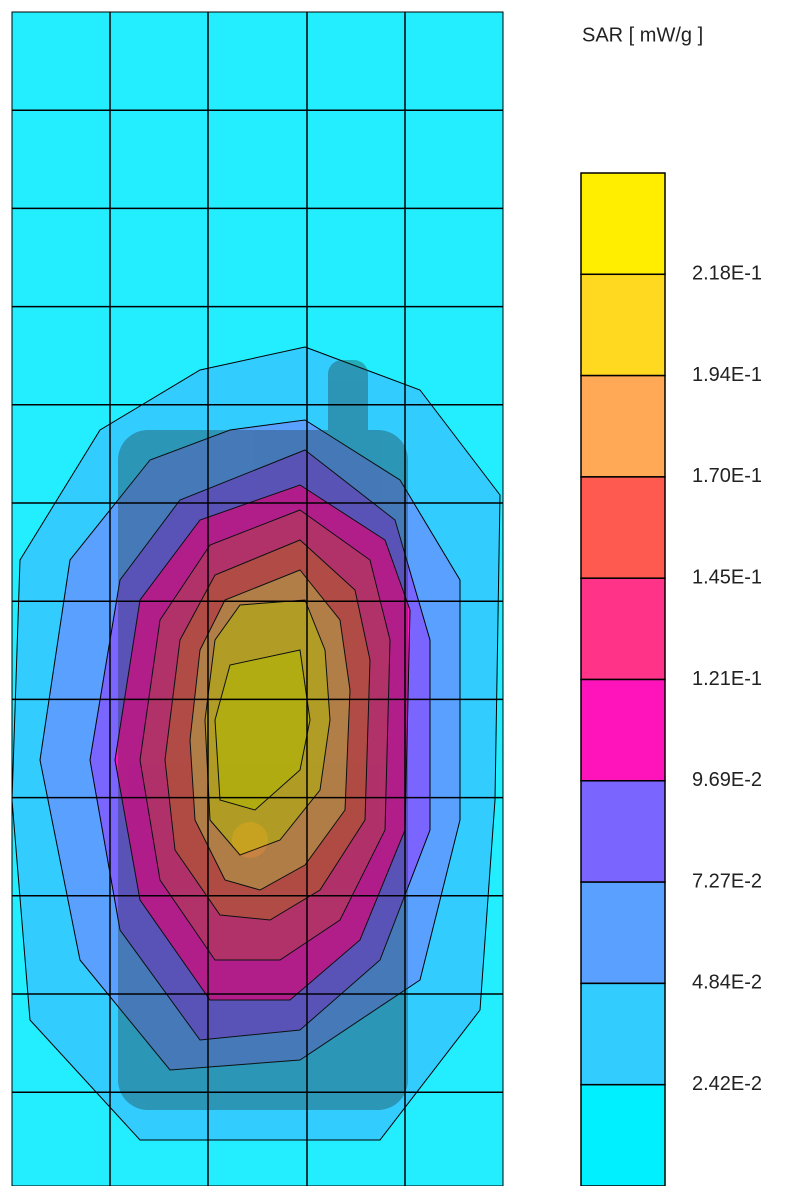 The image size is (808, 1186). I want to click on legend-label: 9.69E-2, so click(727, 780).